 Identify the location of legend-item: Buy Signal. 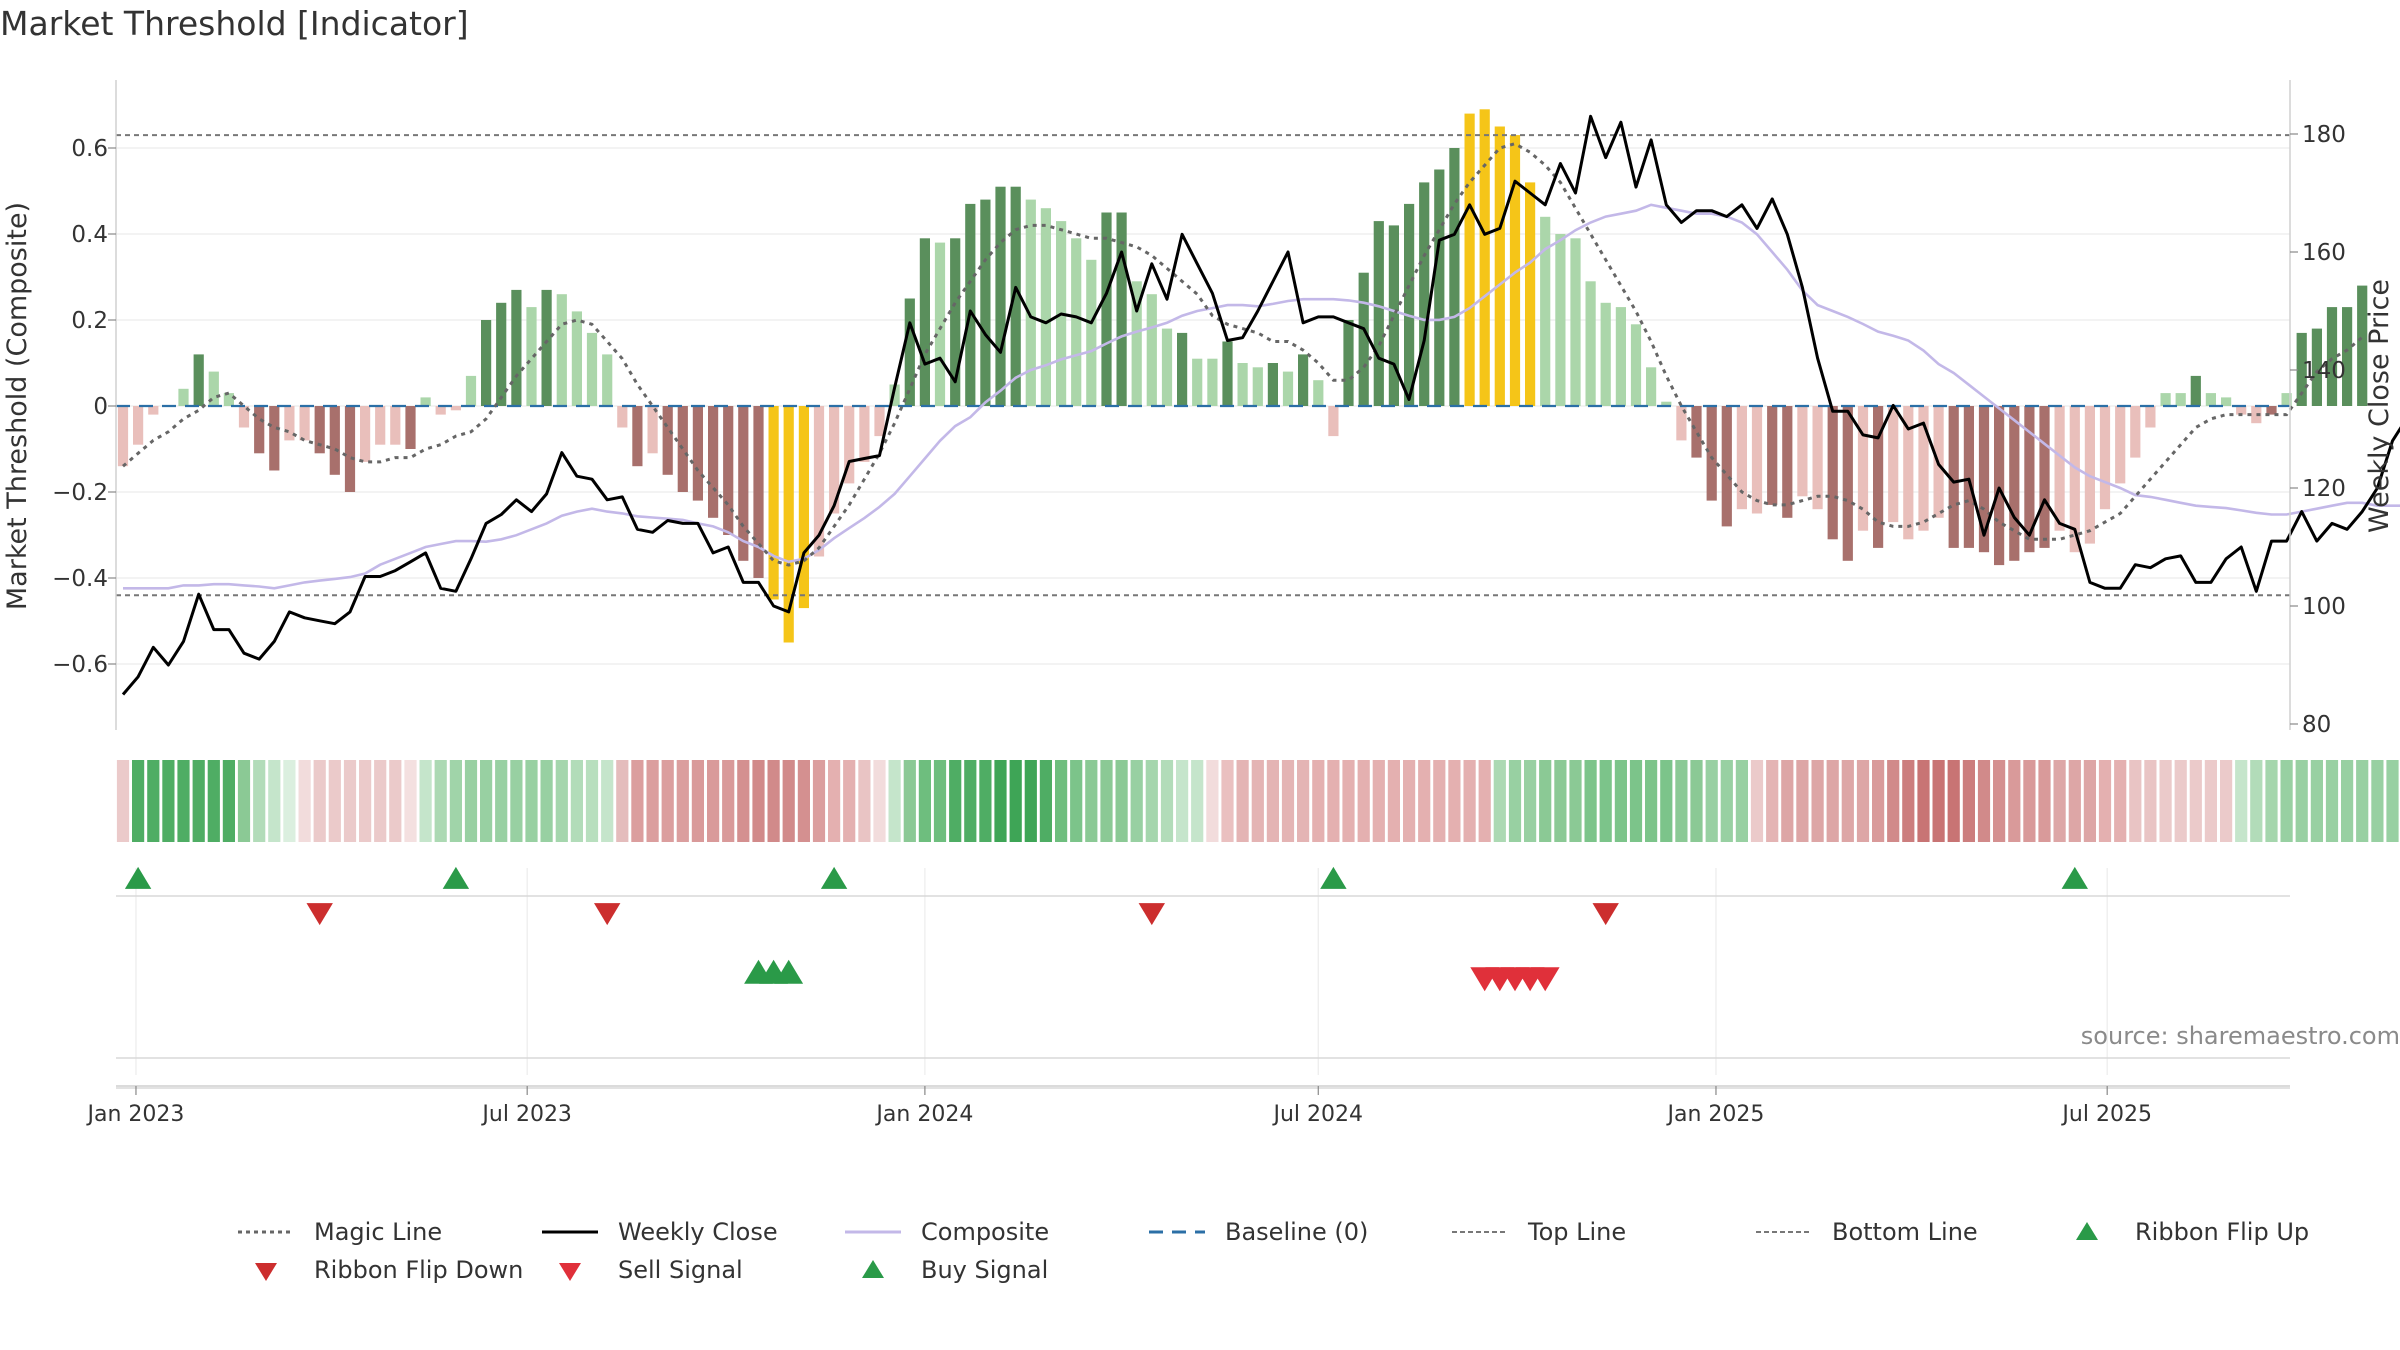
(945, 1270).